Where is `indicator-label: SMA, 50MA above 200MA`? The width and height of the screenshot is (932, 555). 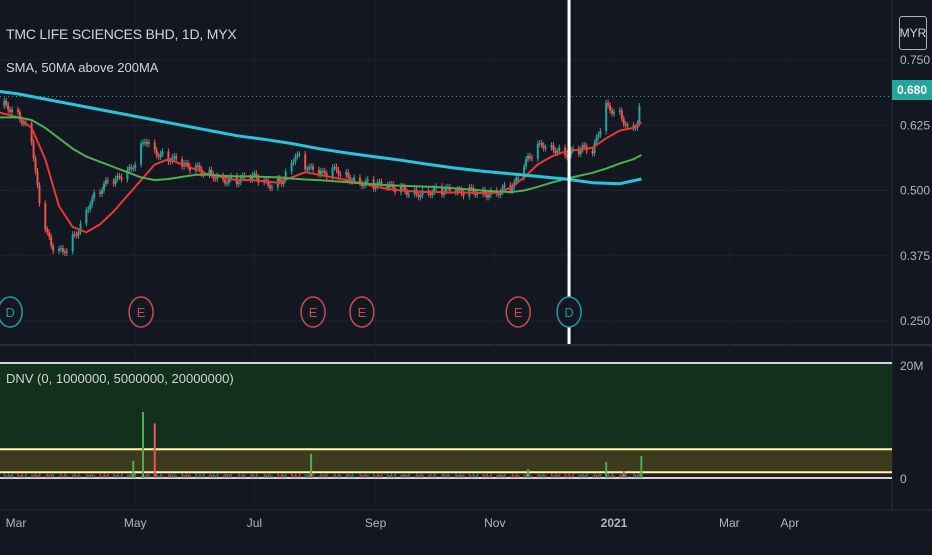 indicator-label: SMA, 50MA above 200MA is located at coordinates (82, 67).